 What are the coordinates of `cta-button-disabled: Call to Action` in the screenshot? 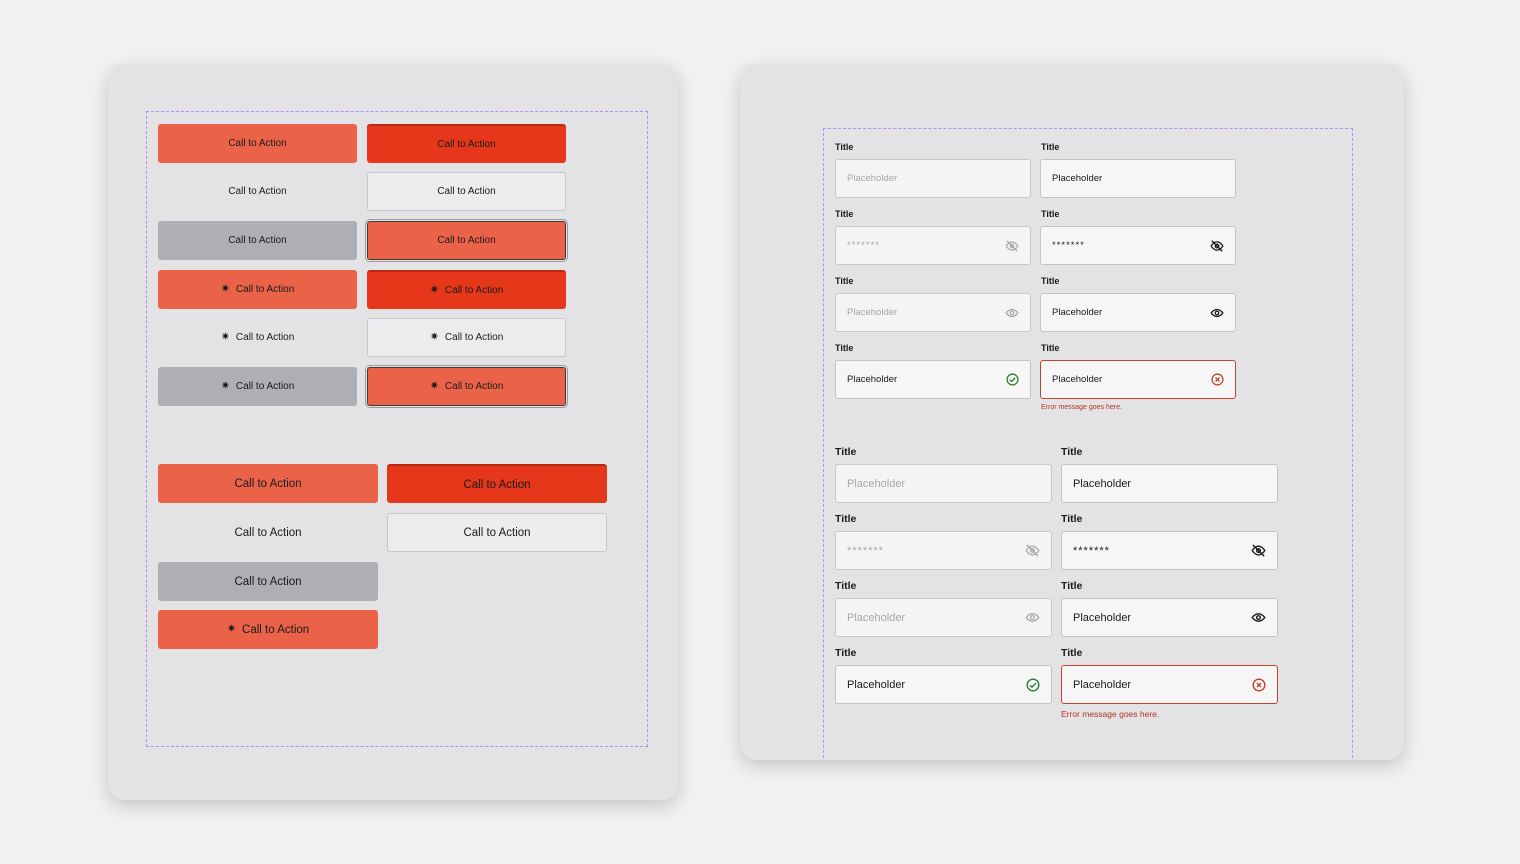 It's located at (257, 240).